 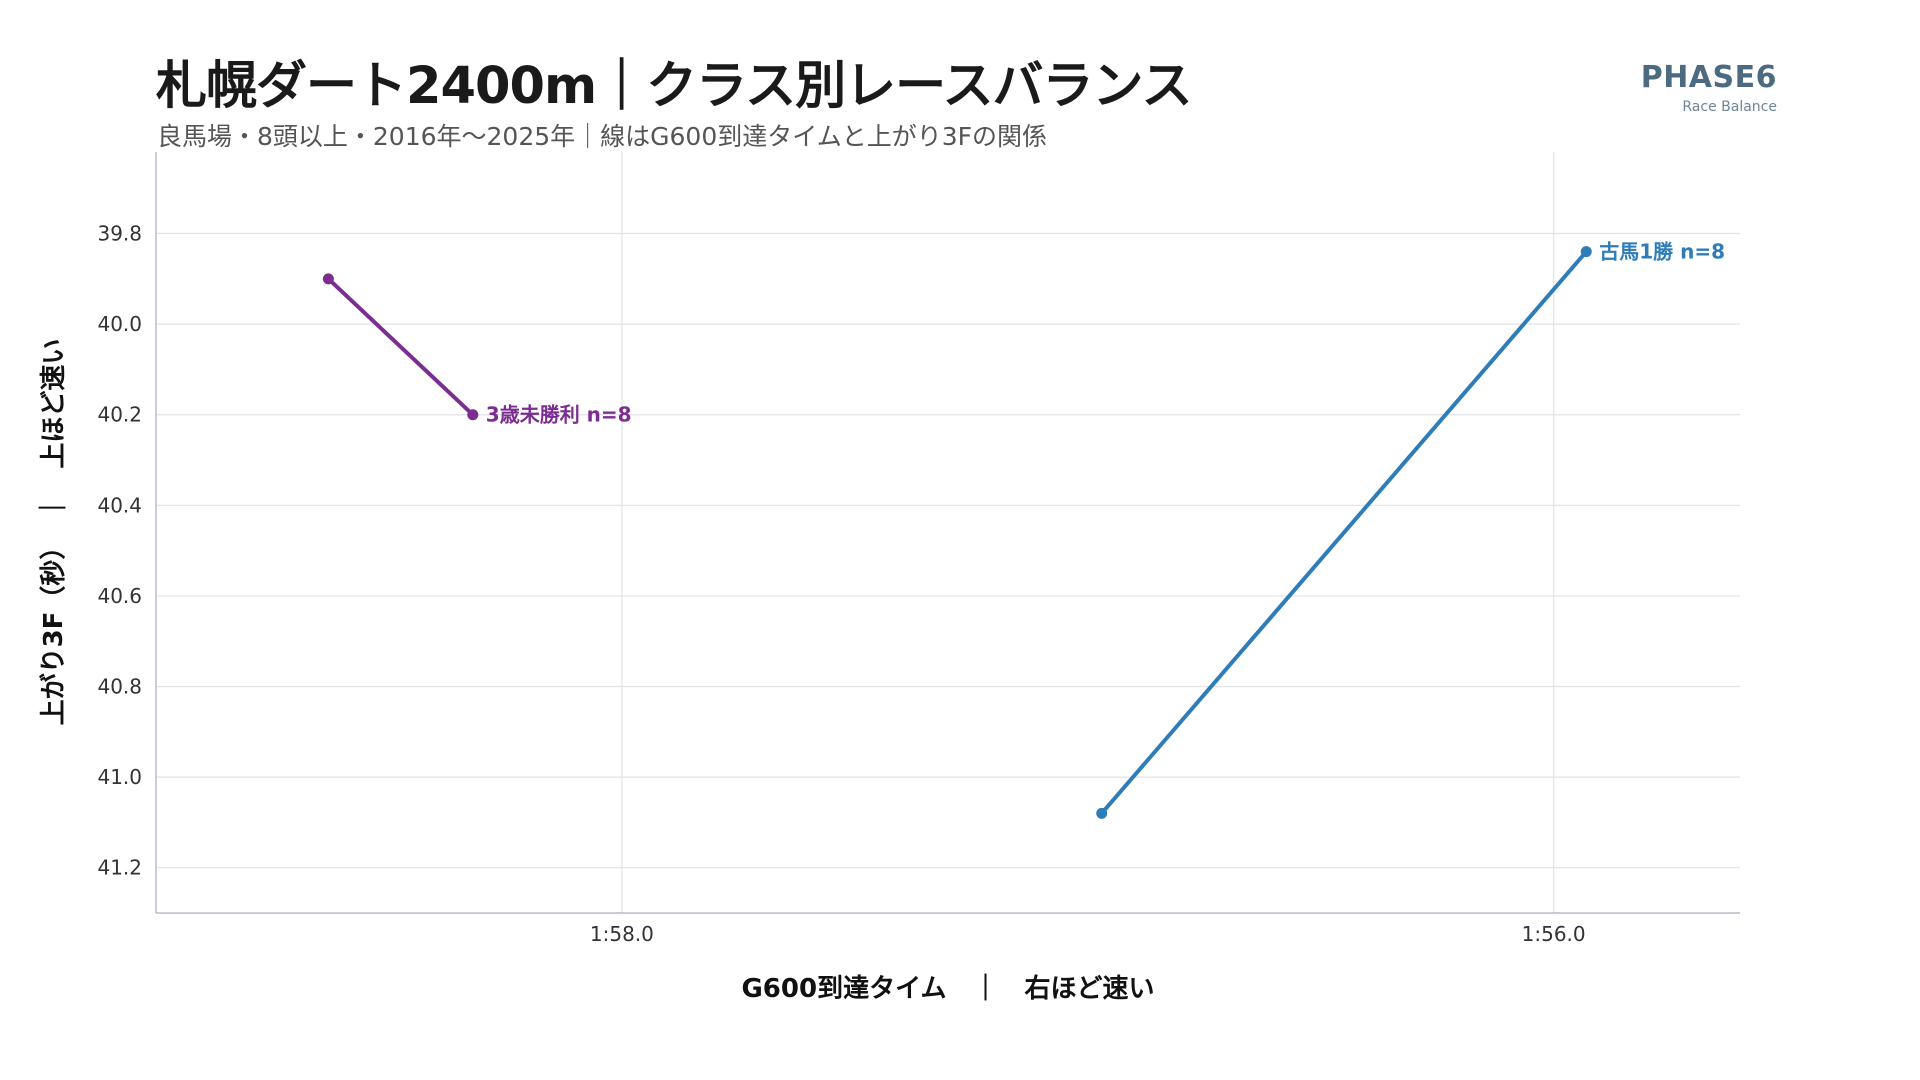 I want to click on brand-subtitle: Race Balance, so click(x=1729, y=107).